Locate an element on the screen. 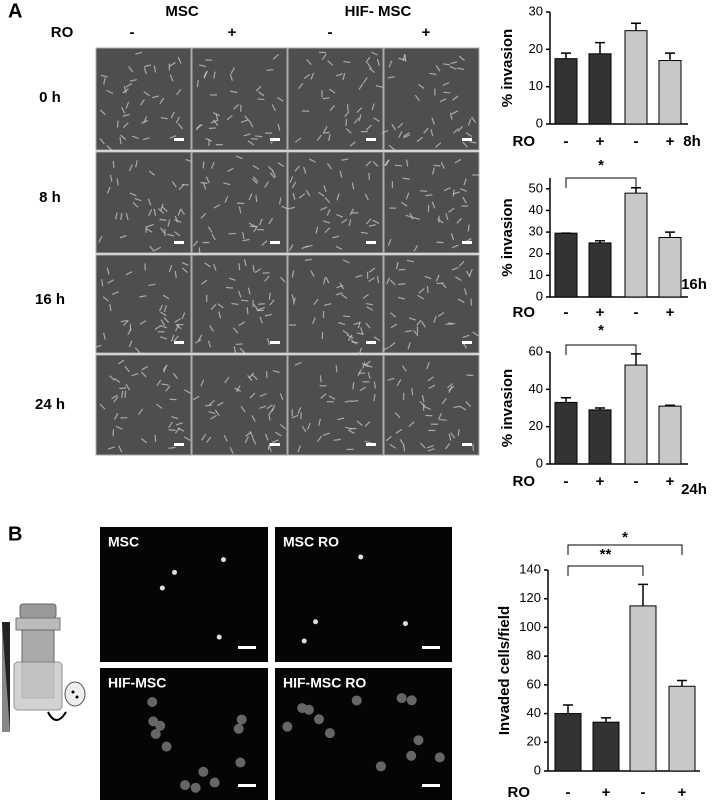 The width and height of the screenshot is (712, 808). time-label: 24 h is located at coordinates (50, 404).